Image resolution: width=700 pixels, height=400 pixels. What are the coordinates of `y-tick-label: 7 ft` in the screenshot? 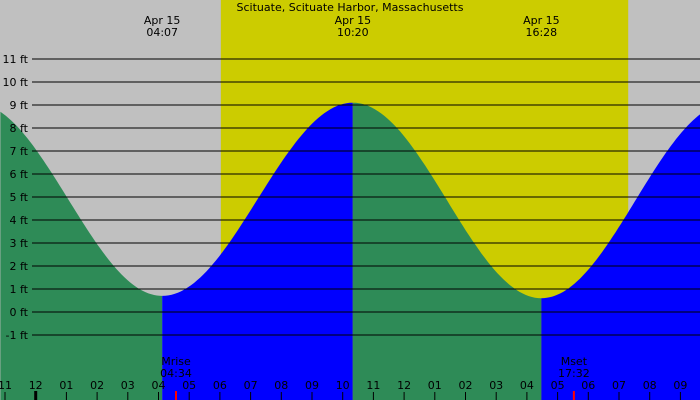 It's located at (19, 151).